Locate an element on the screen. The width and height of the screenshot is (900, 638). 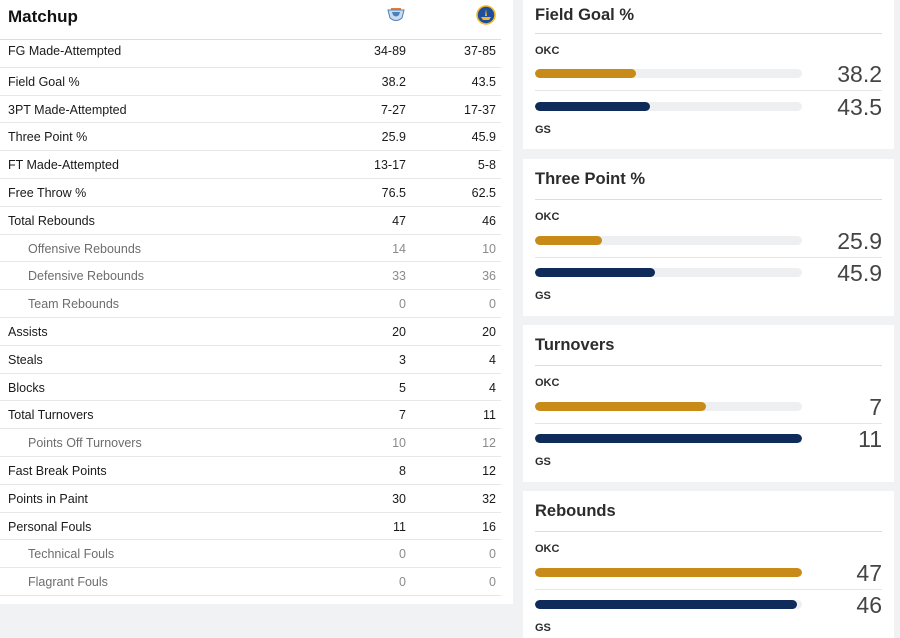
team2-value: 45.9 is located at coordinates (859, 273).